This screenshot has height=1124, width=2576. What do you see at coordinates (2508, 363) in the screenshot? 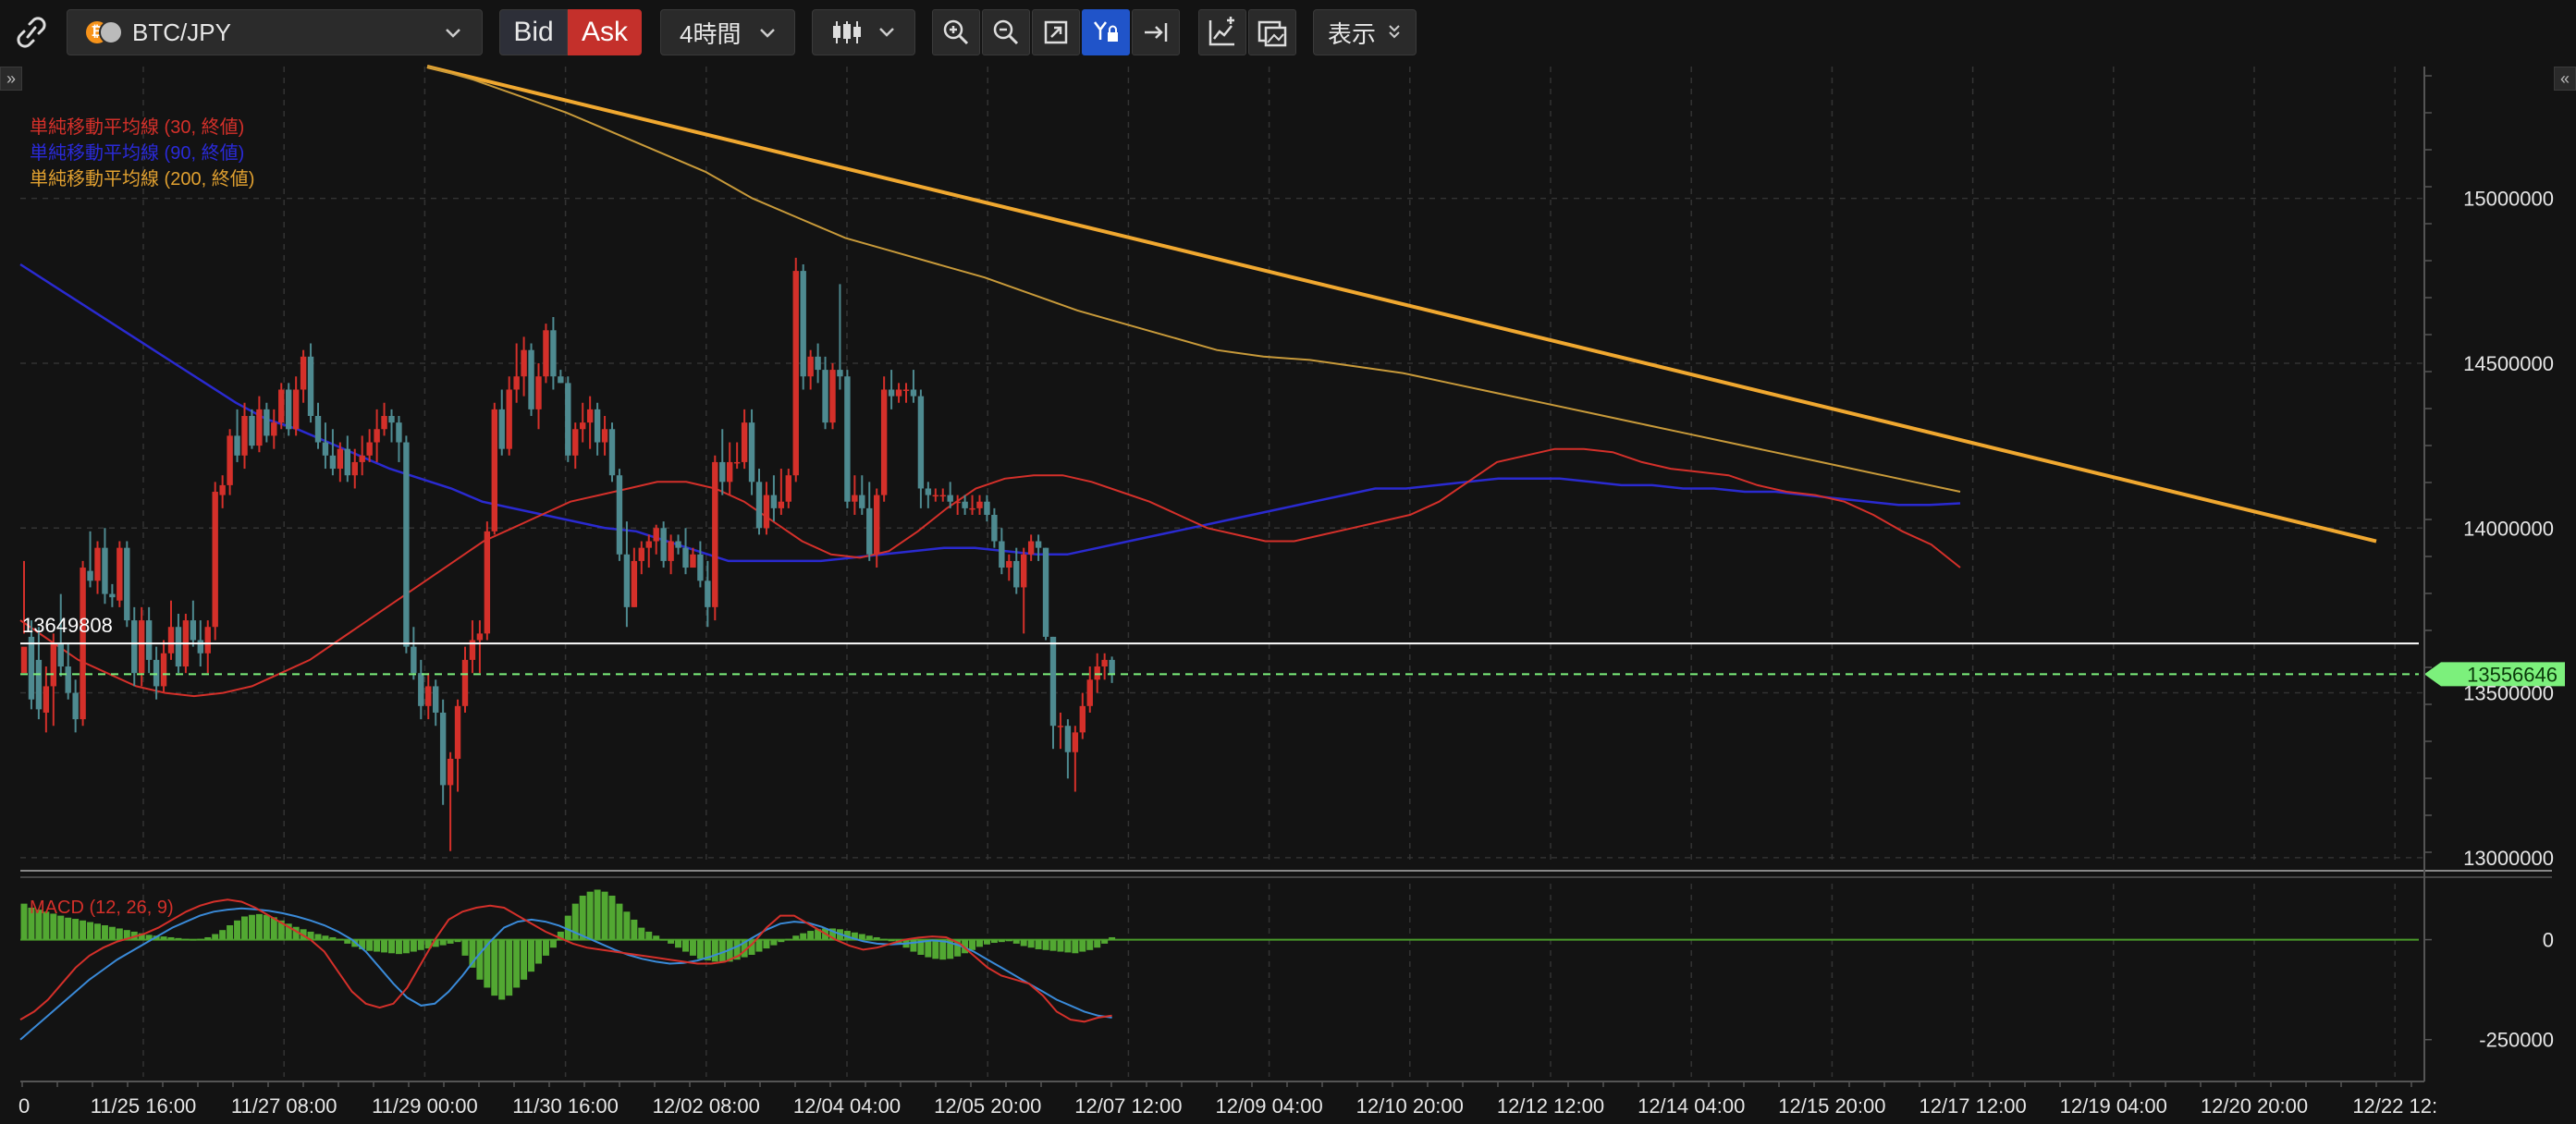
I see `price-tick-label: 14500000` at bounding box center [2508, 363].